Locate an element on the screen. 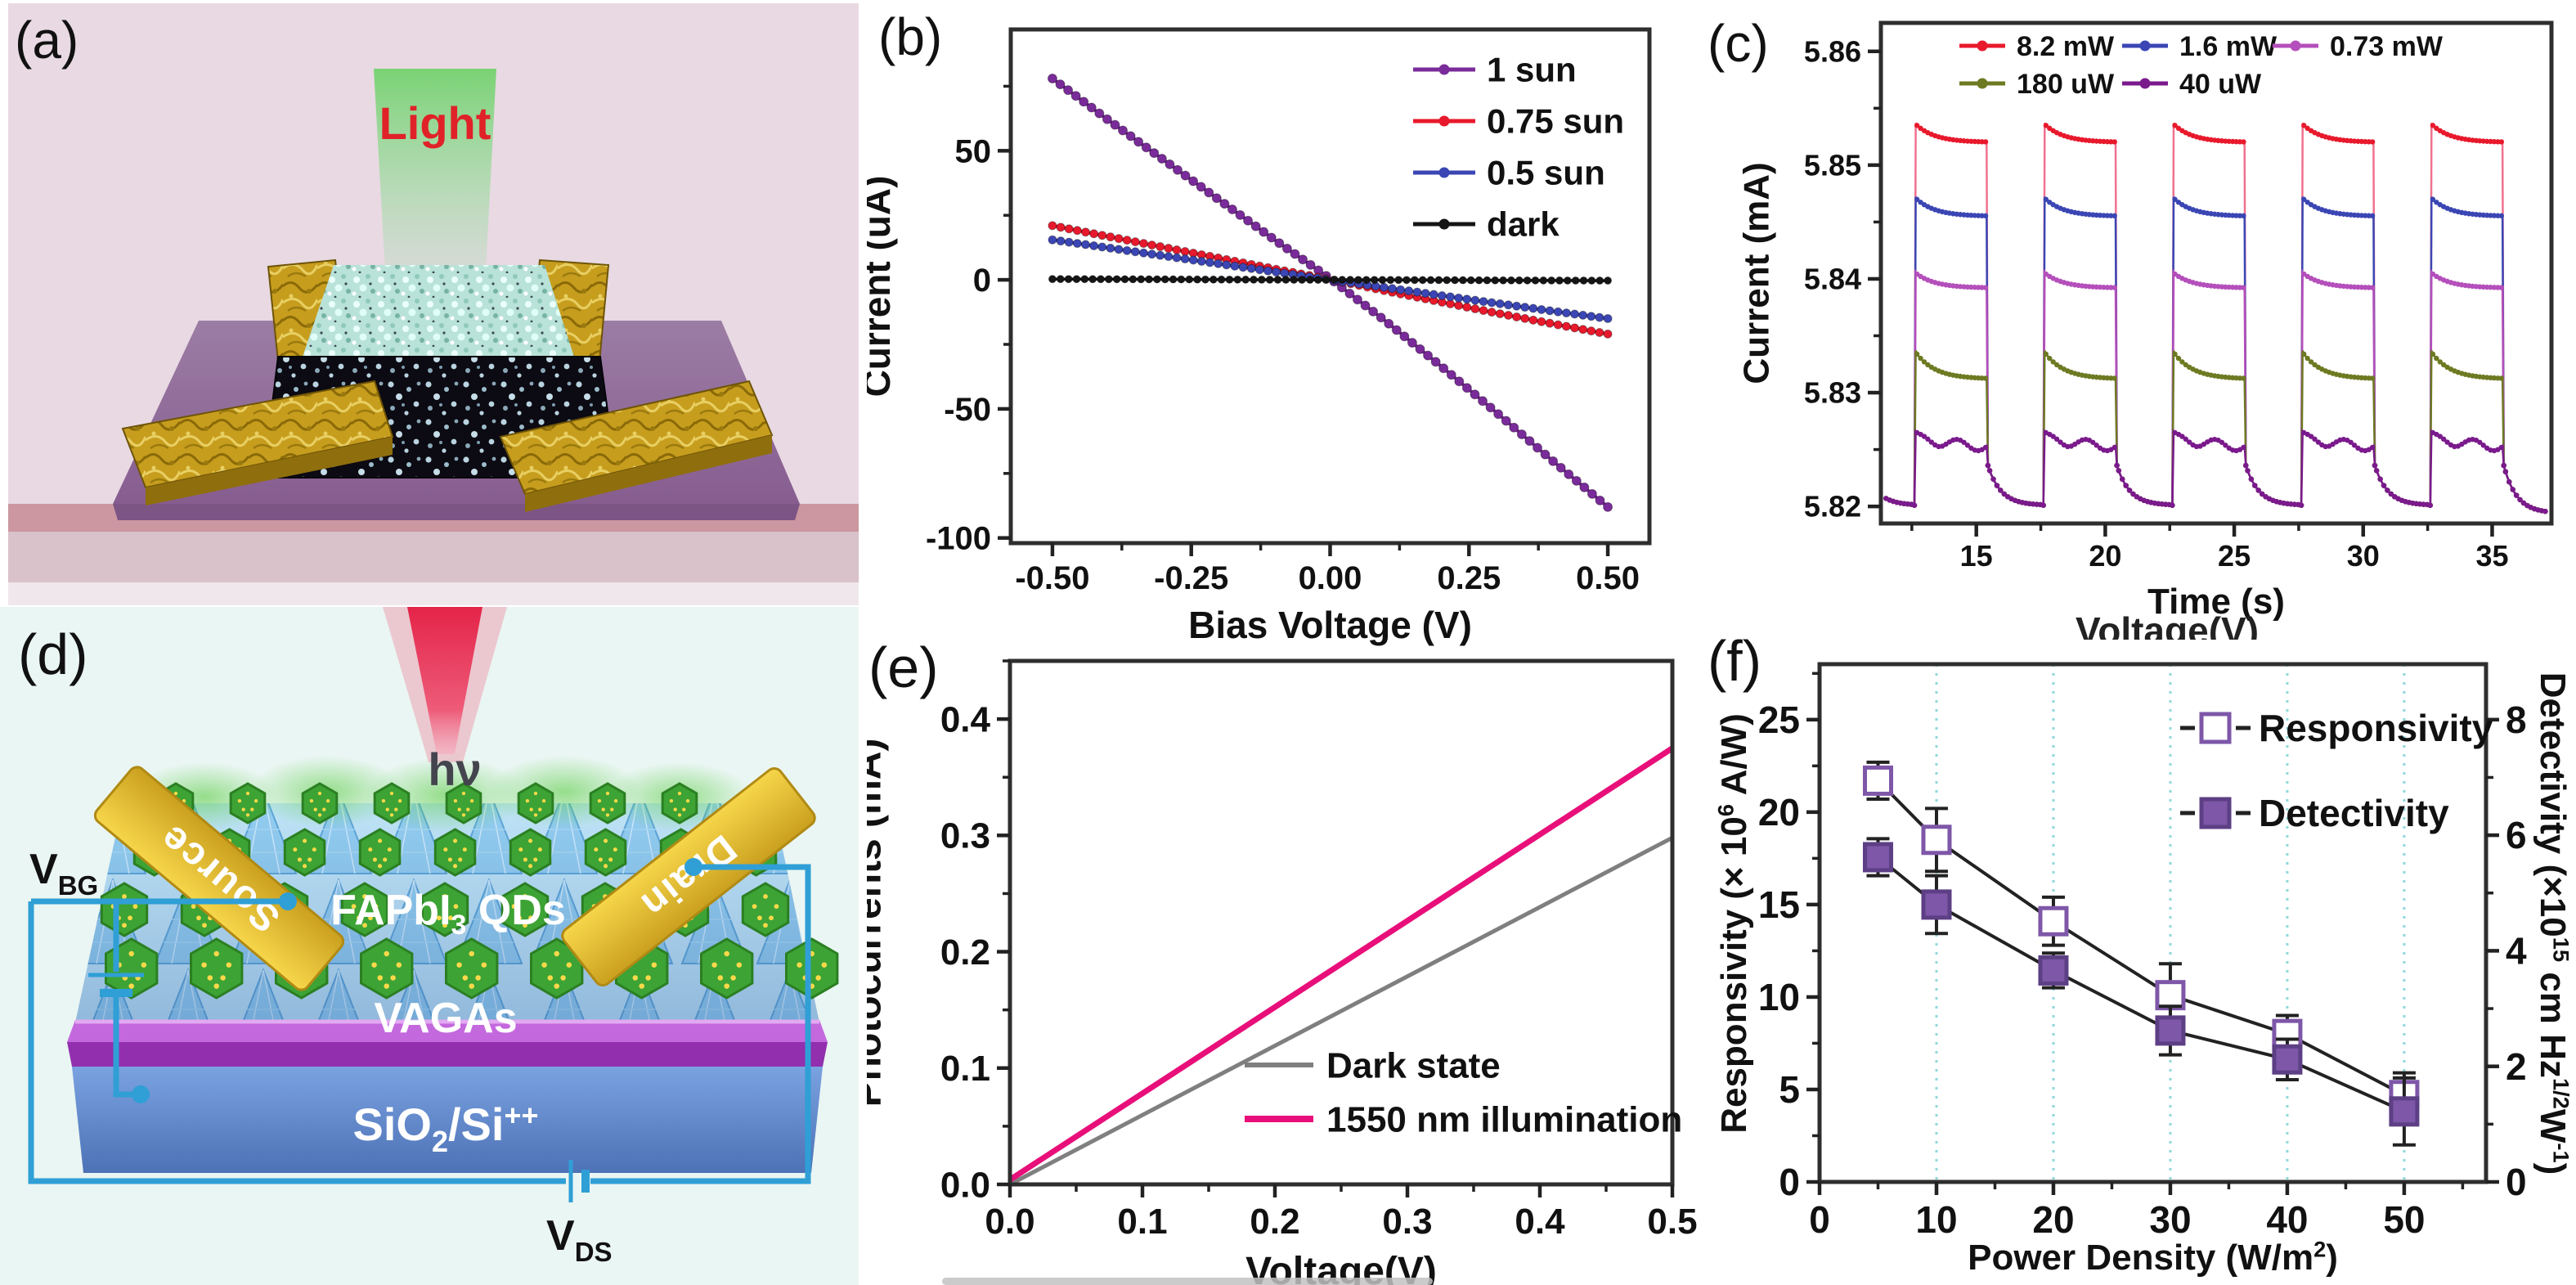 The image size is (2576, 1285). plot-frame is located at coordinates (2216, 273).